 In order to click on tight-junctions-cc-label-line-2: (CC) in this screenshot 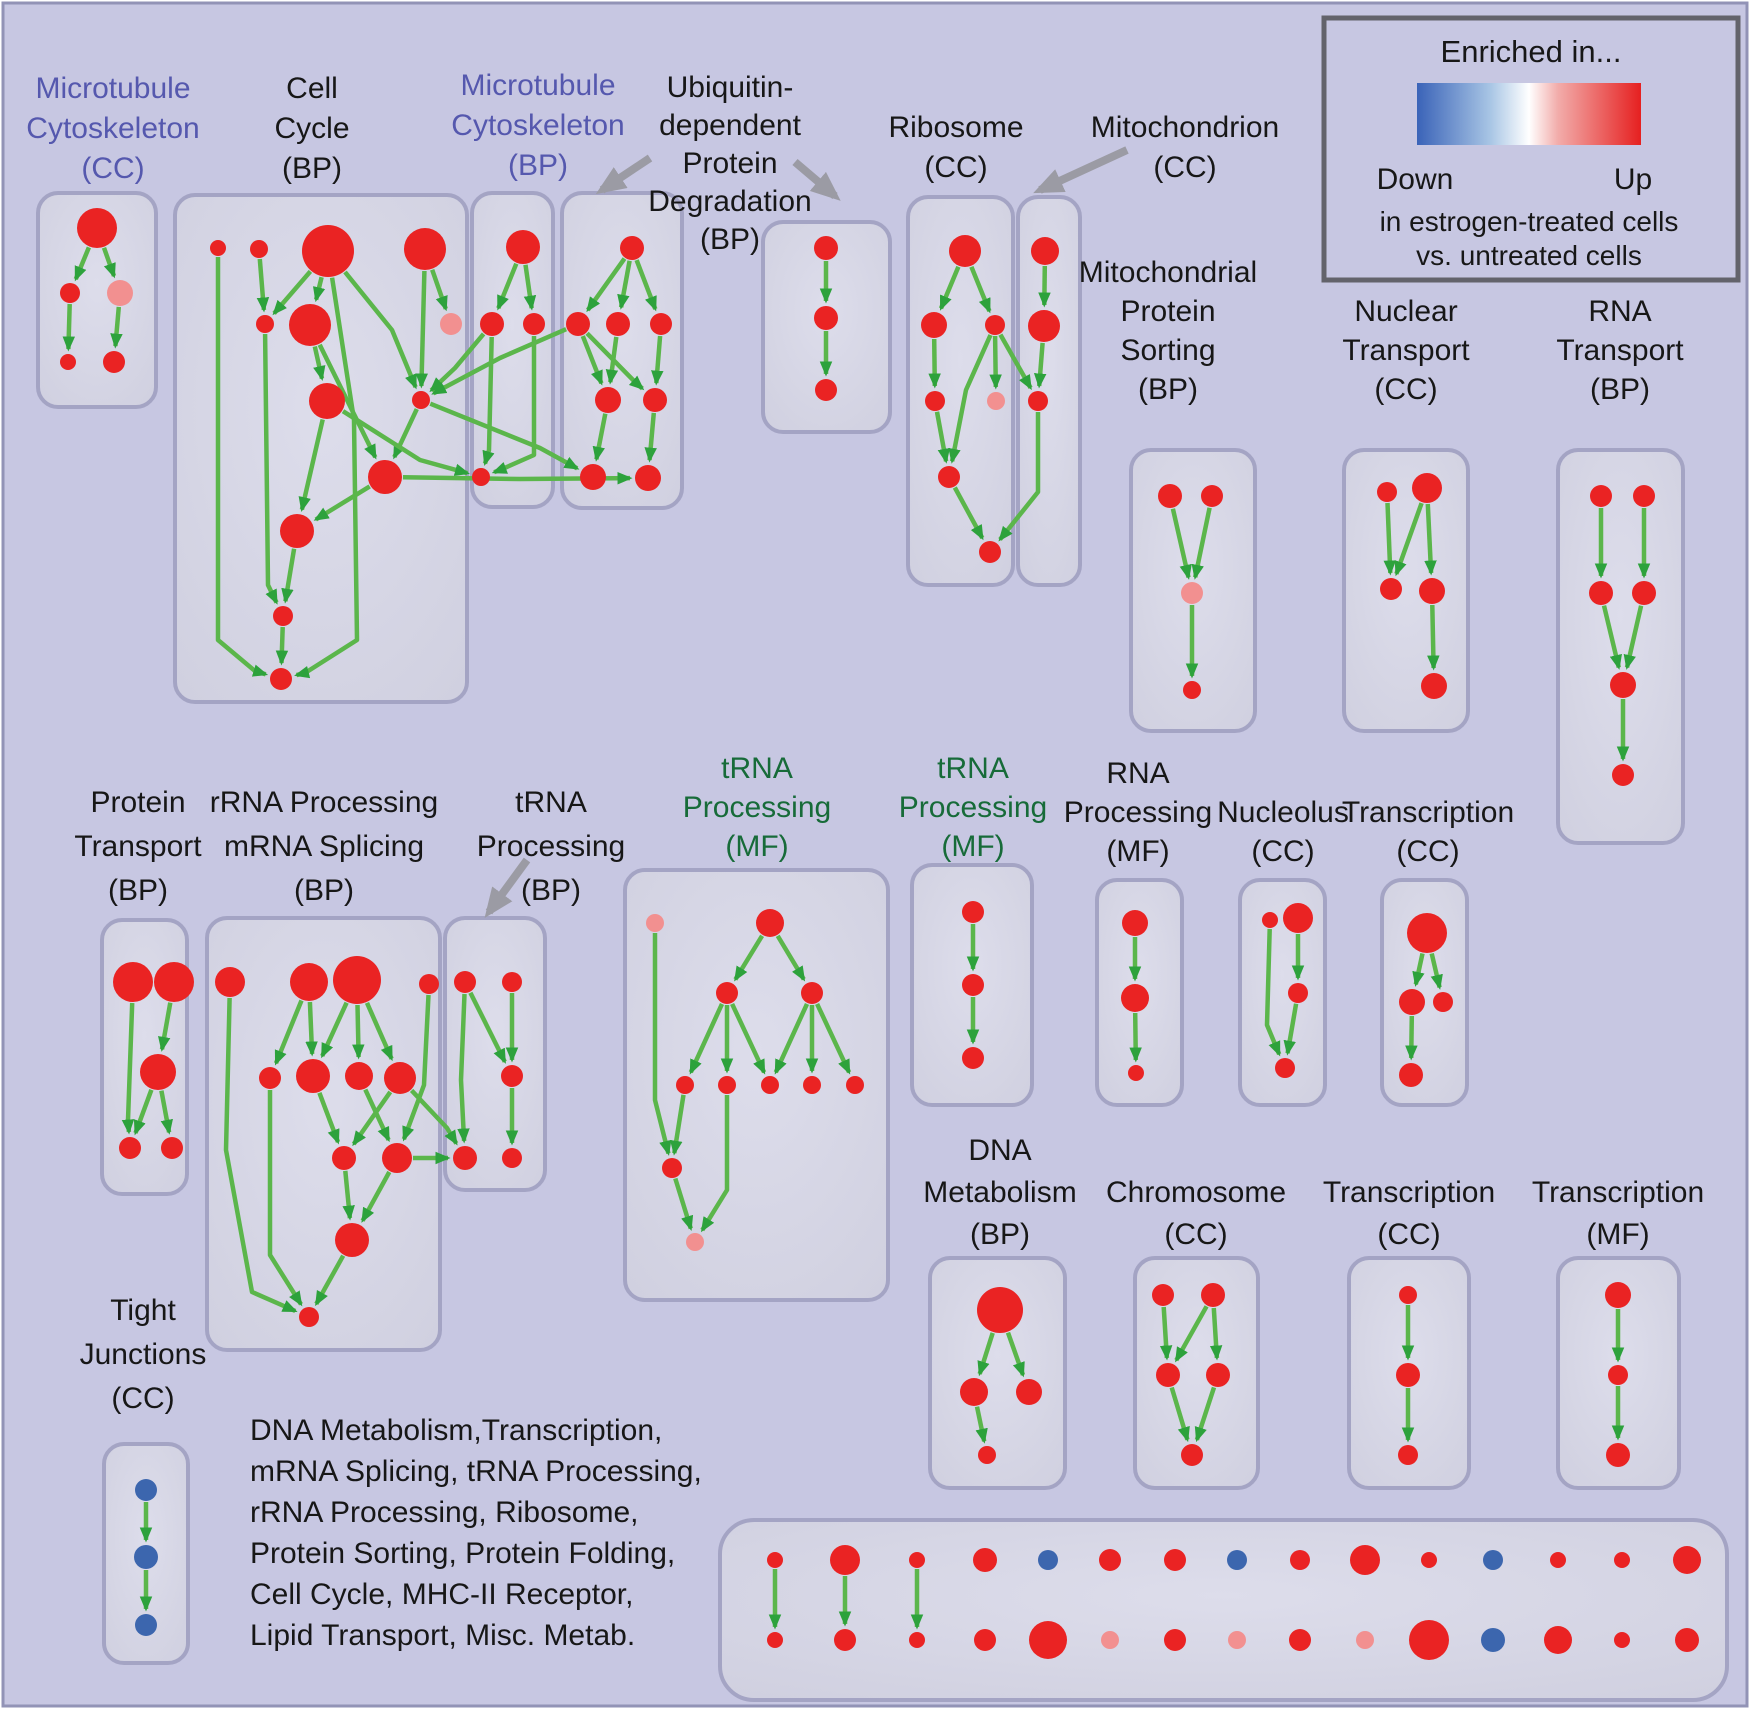, I will do `click(142, 1398)`.